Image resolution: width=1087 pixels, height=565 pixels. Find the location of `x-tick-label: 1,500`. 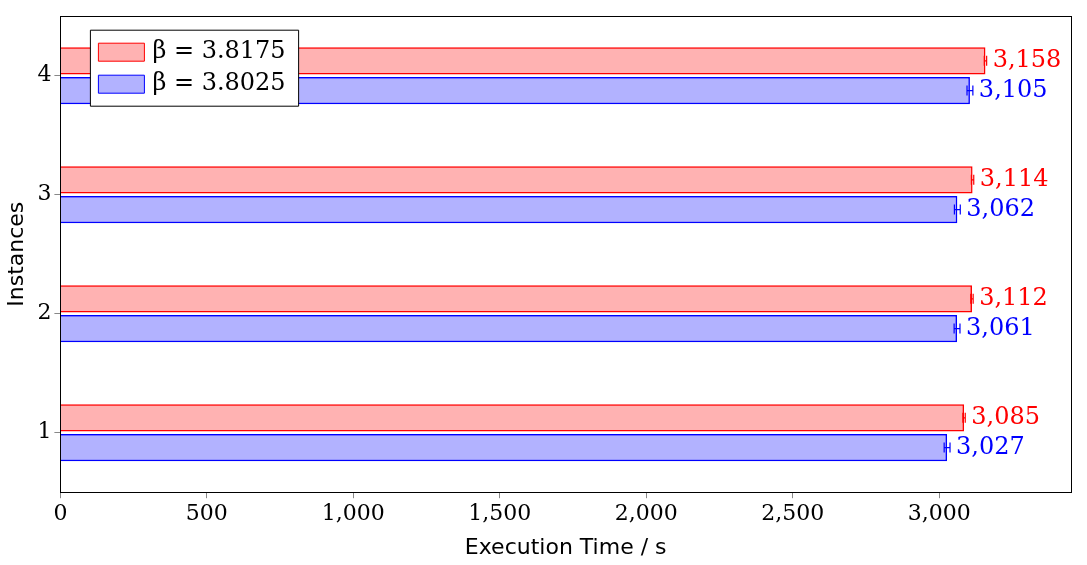

x-tick-label: 1,500 is located at coordinates (500, 513).